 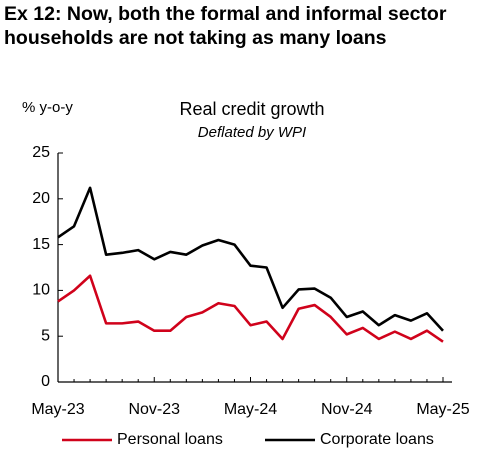 I want to click on y-tick-label: 25, so click(x=41, y=152).